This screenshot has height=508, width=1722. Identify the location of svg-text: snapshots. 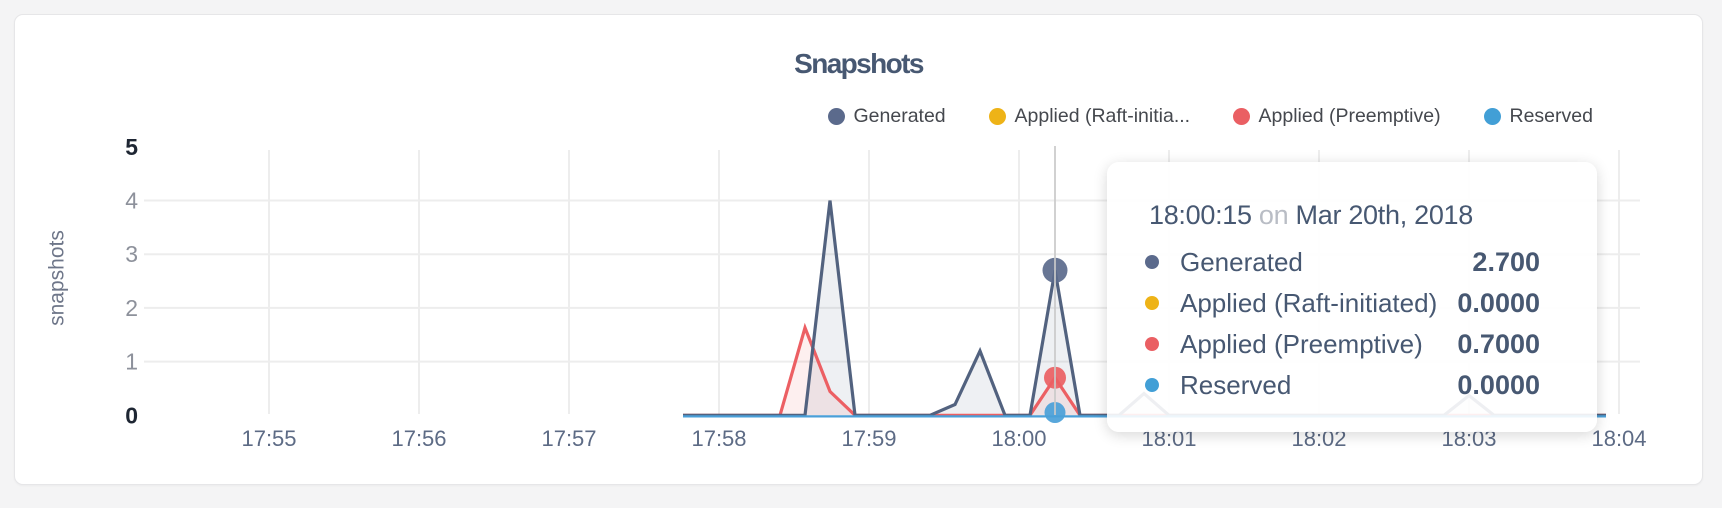
(57, 278).